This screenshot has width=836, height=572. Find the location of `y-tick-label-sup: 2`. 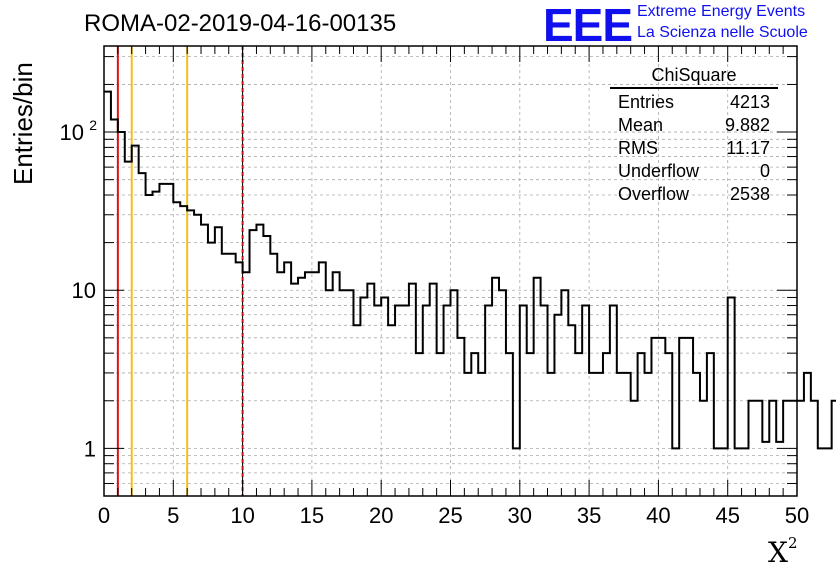

y-tick-label-sup: 2 is located at coordinates (93, 125).